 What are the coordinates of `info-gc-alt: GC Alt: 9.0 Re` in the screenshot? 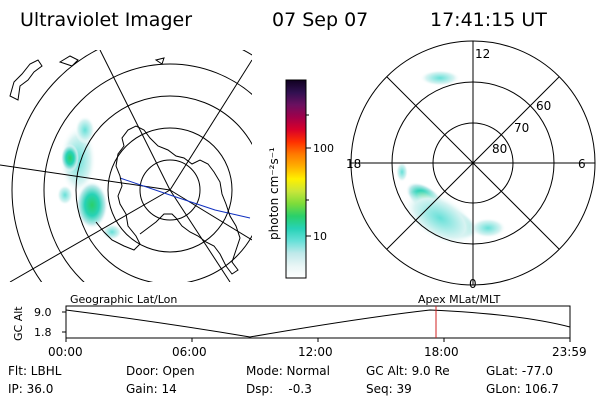 It's located at (408, 371).